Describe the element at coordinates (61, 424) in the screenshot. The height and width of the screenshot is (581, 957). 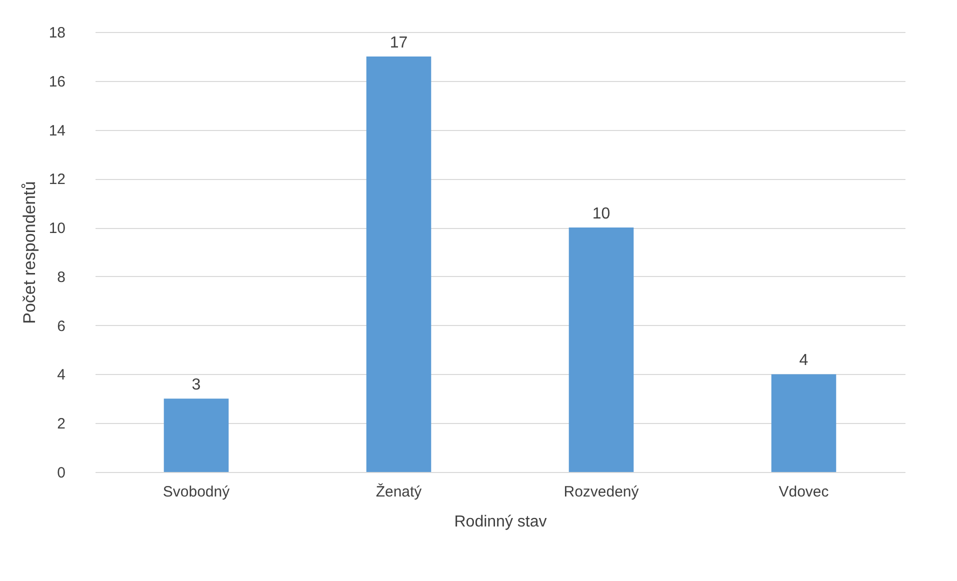
I see `y-tick-label: 2` at that location.